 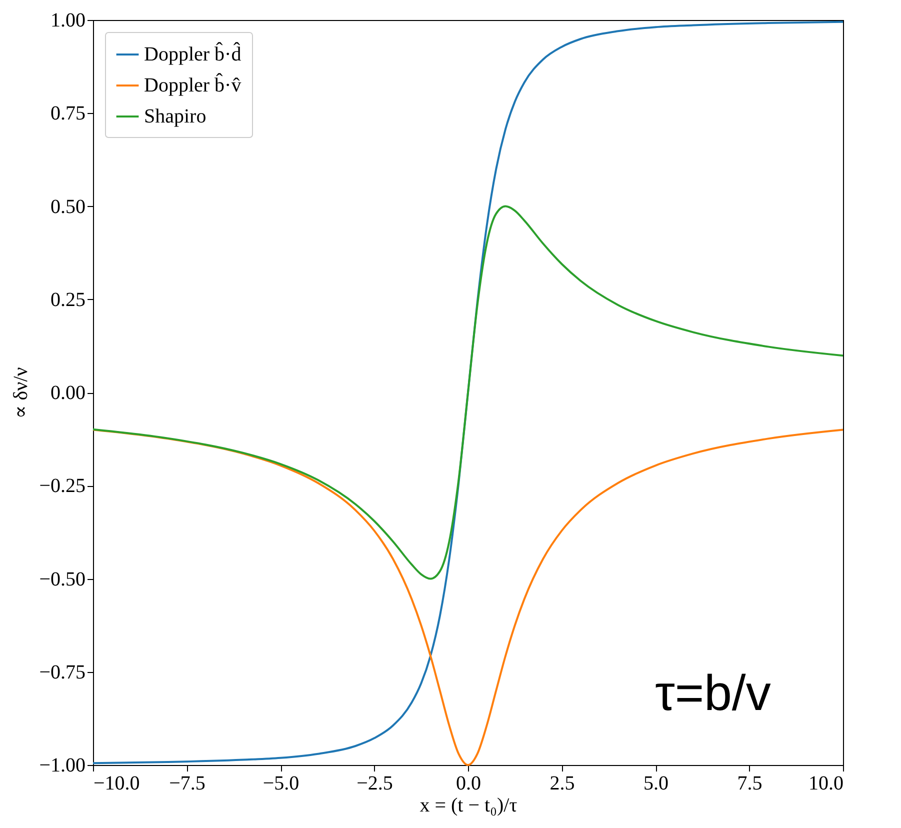 What do you see at coordinates (469, 805) in the screenshot?
I see `x-axis-title: x = (t − t₀)/τ` at bounding box center [469, 805].